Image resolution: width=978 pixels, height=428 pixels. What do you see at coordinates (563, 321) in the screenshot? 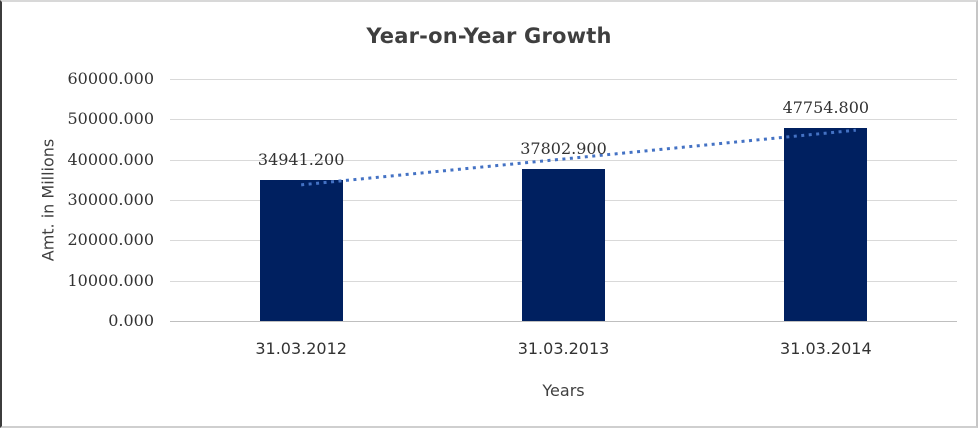
I see `x-axis-line` at bounding box center [563, 321].